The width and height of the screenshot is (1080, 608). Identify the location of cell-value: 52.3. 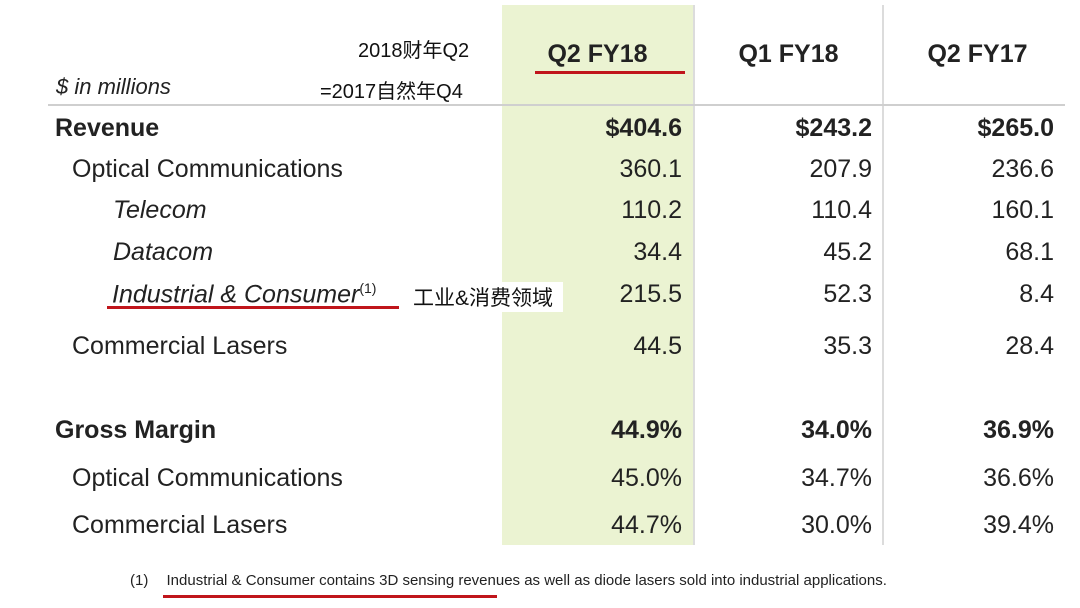
(847, 294).